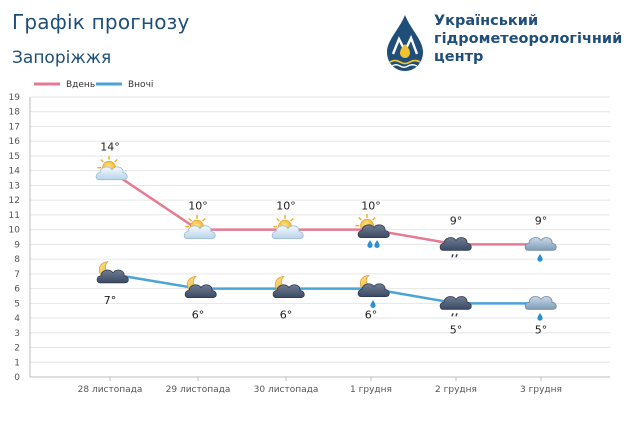 The height and width of the screenshot is (426, 640). Describe the element at coordinates (17, 290) in the screenshot. I see `y-tick-label: 6` at that location.